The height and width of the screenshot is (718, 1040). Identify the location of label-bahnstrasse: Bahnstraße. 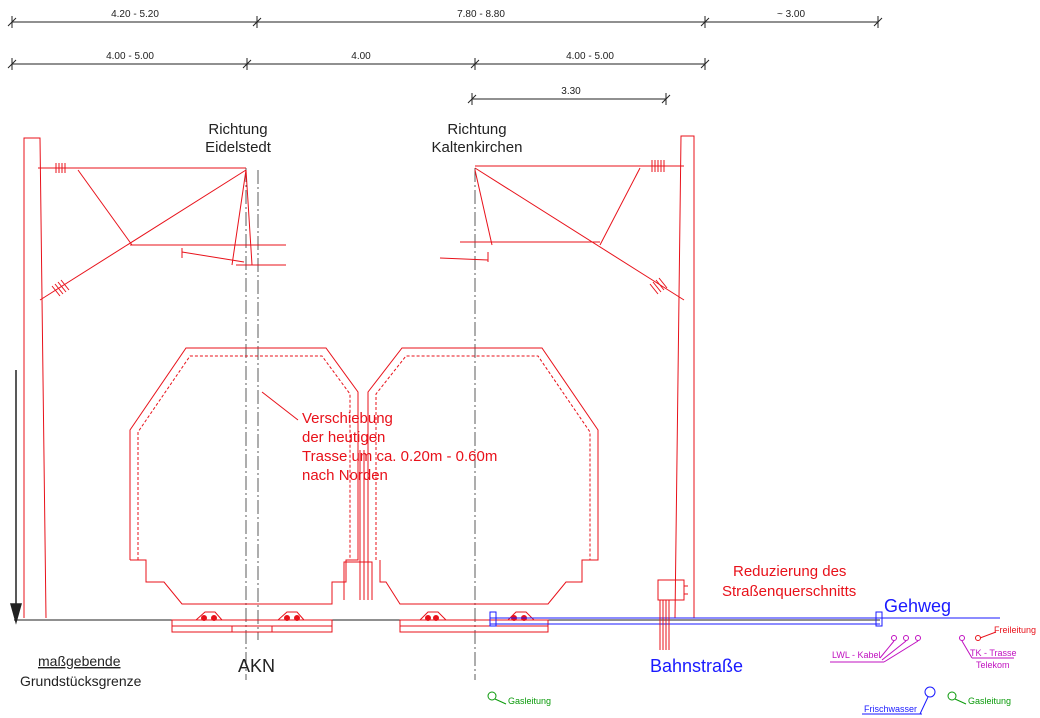
(696, 666).